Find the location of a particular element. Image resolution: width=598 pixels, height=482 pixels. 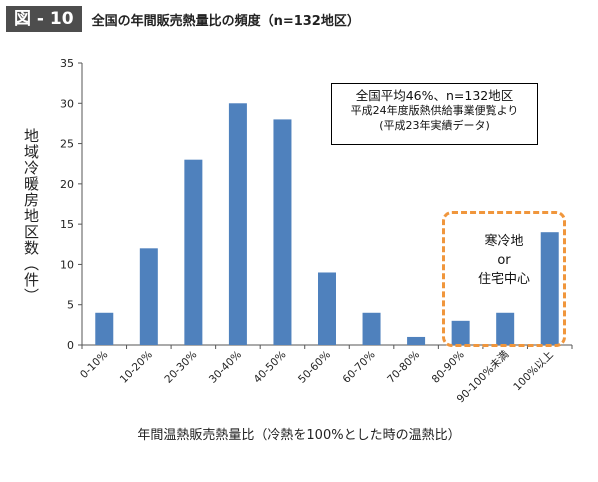

highlight-box is located at coordinates (504, 279).